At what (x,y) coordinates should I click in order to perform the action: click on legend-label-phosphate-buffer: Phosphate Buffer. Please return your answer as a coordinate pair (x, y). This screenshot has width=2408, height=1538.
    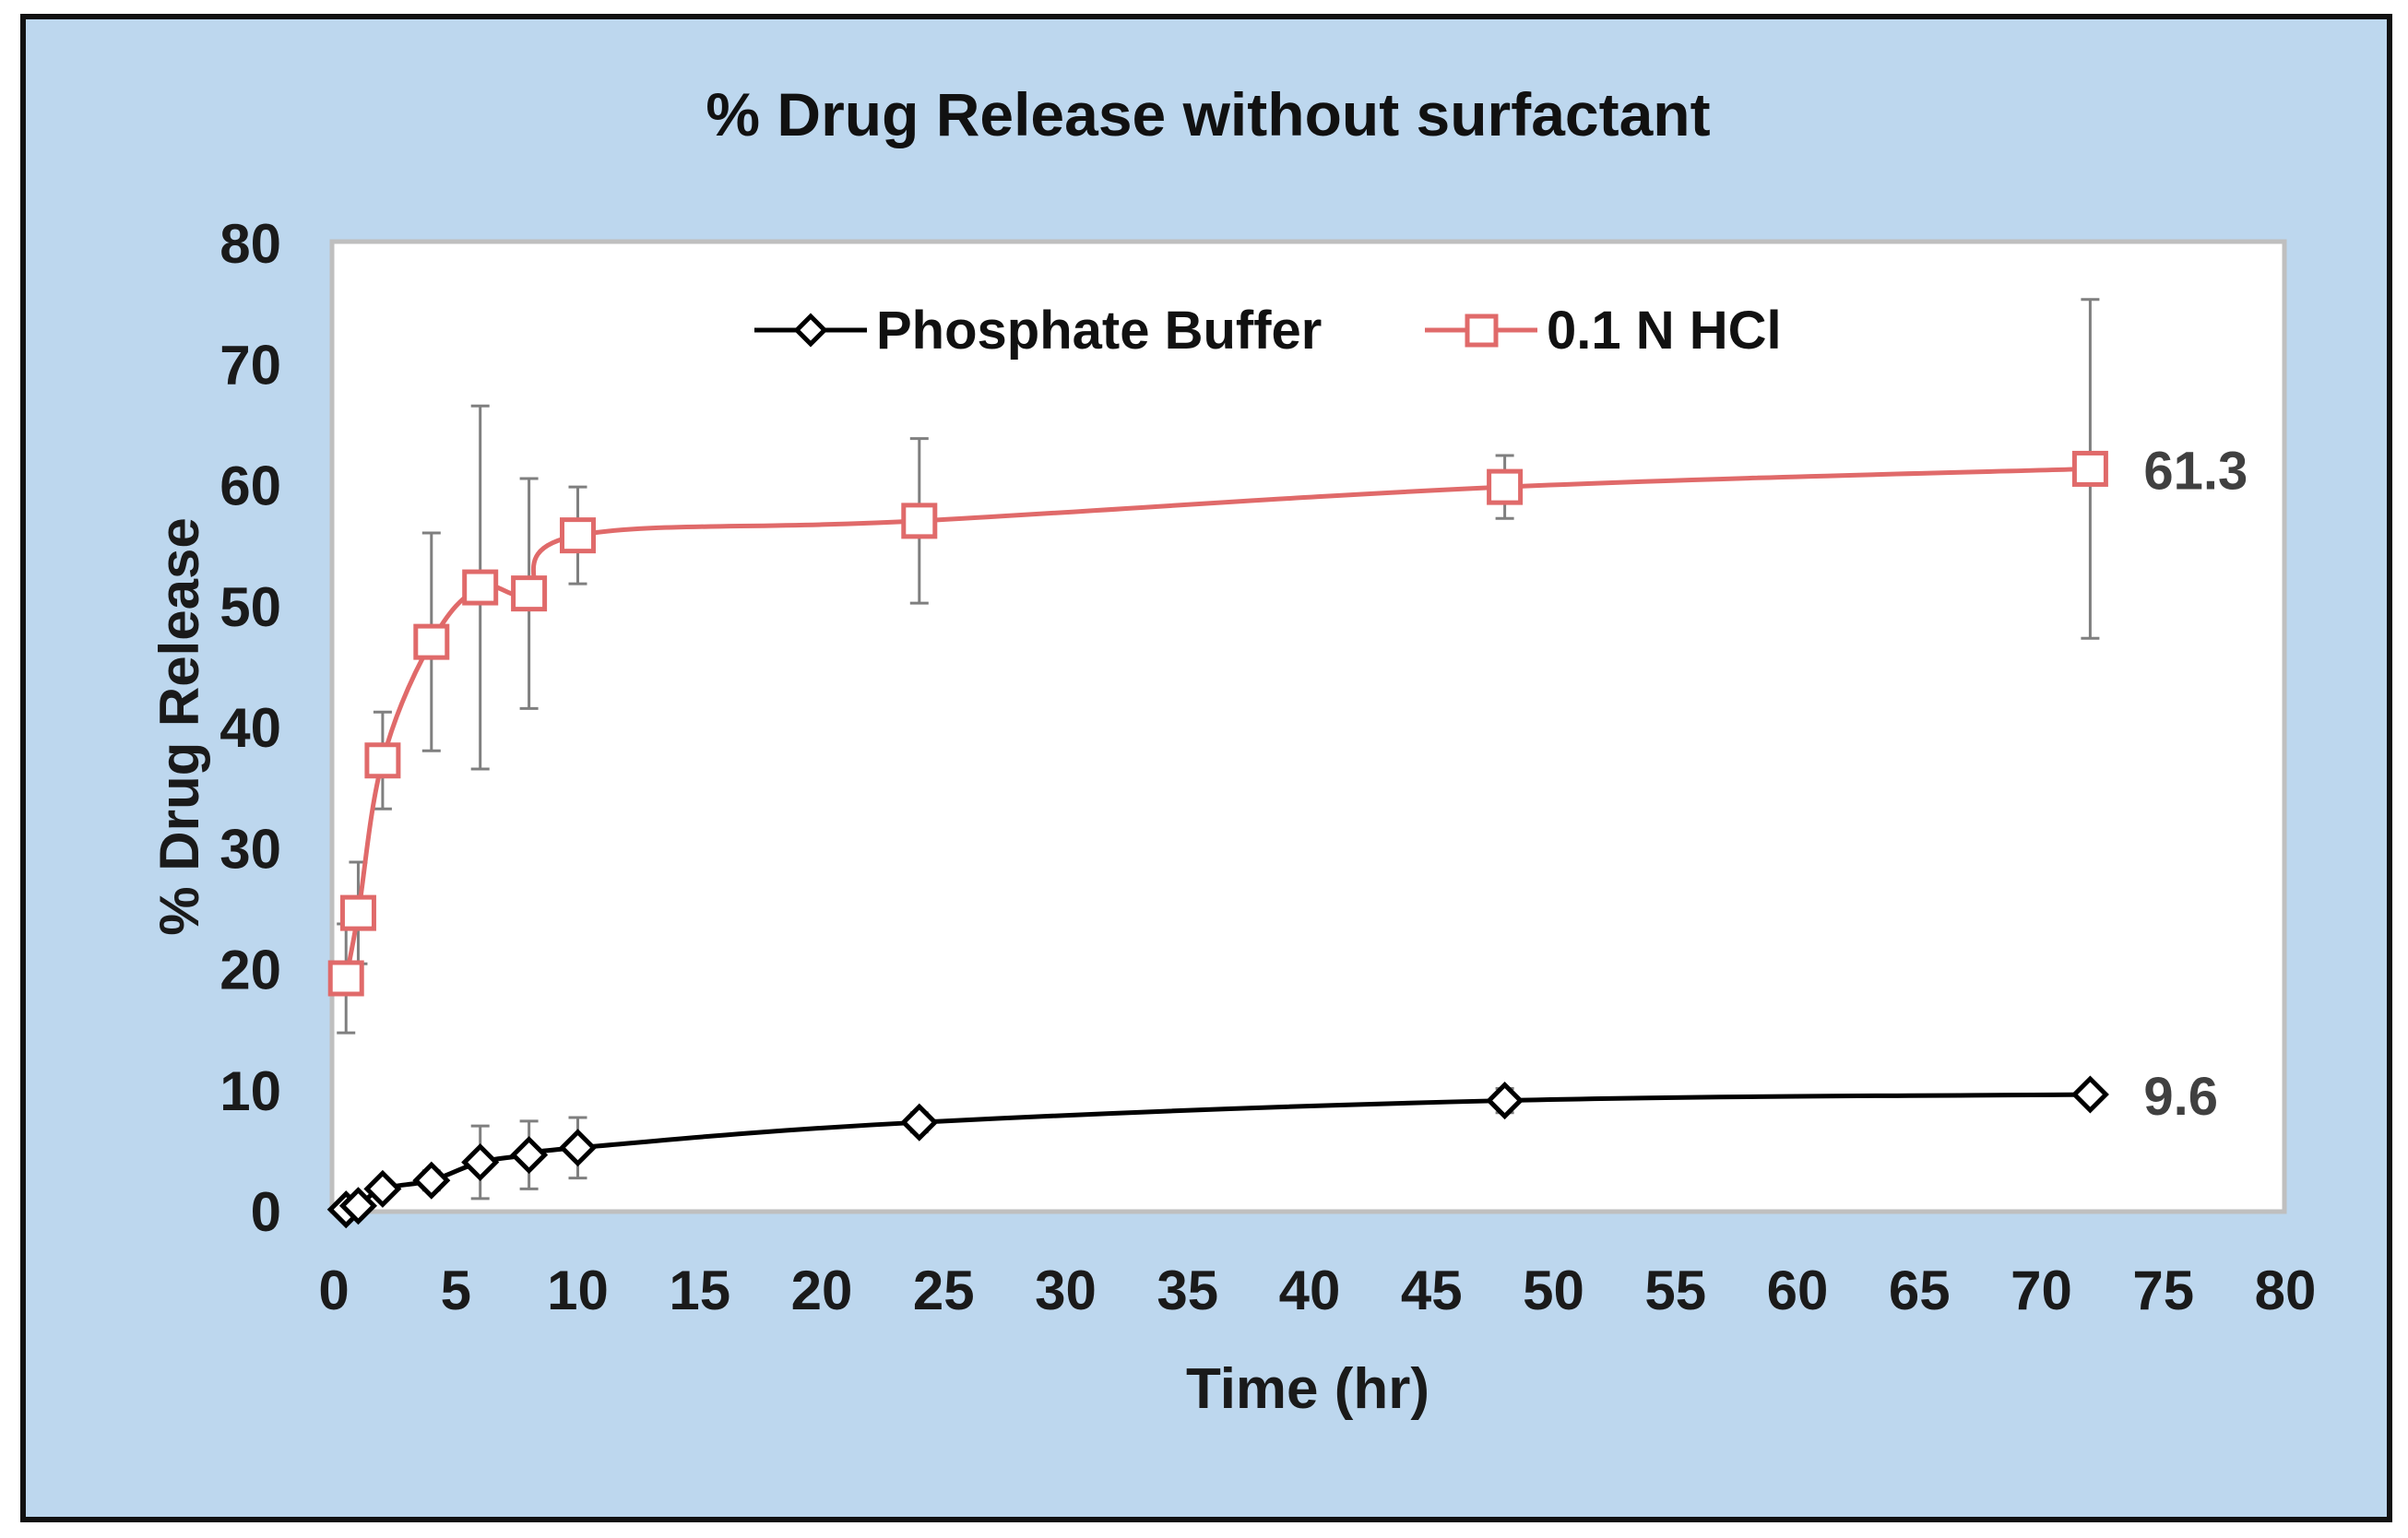
    Looking at the image, I should click on (1099, 331).